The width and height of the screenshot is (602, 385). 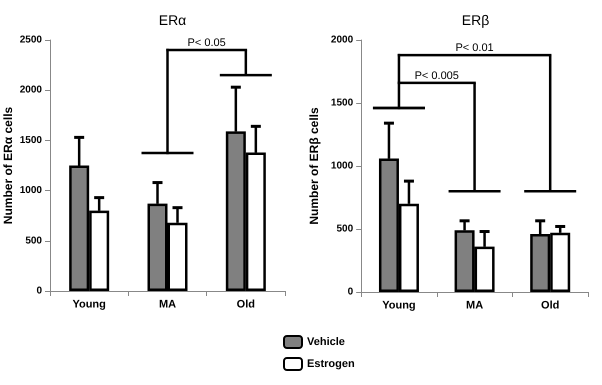 What do you see at coordinates (331, 364) in the screenshot?
I see `legend-label: Estrogen` at bounding box center [331, 364].